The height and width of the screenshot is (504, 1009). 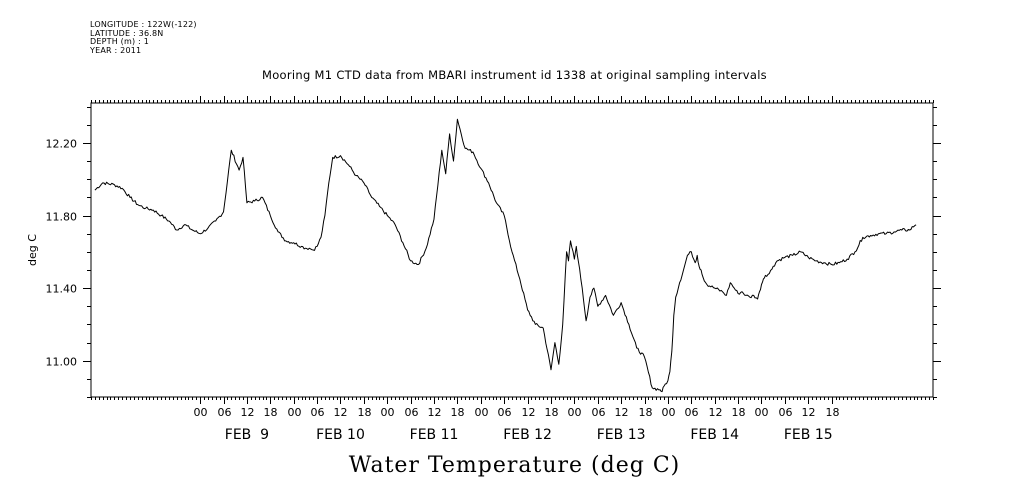 I want to click on y-tick-label: 12.20, so click(x=62, y=144).